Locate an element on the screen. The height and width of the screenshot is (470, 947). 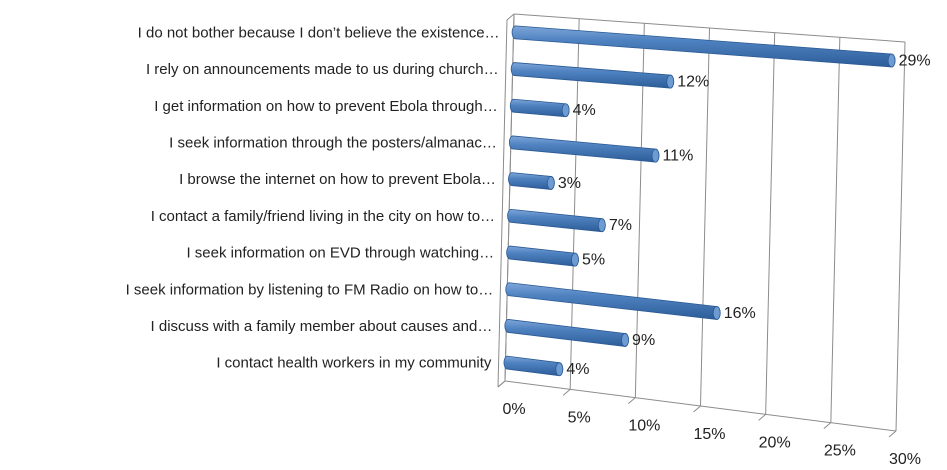
wall-depth-top is located at coordinates (510, 17).